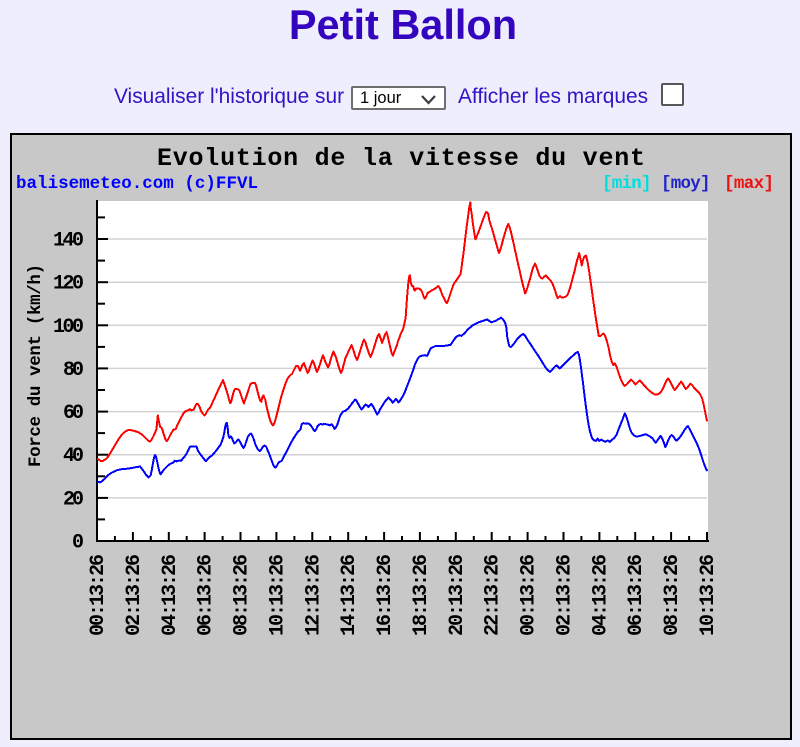 The width and height of the screenshot is (800, 747). What do you see at coordinates (73, 370) in the screenshot?
I see `svg-text: 80` at bounding box center [73, 370].